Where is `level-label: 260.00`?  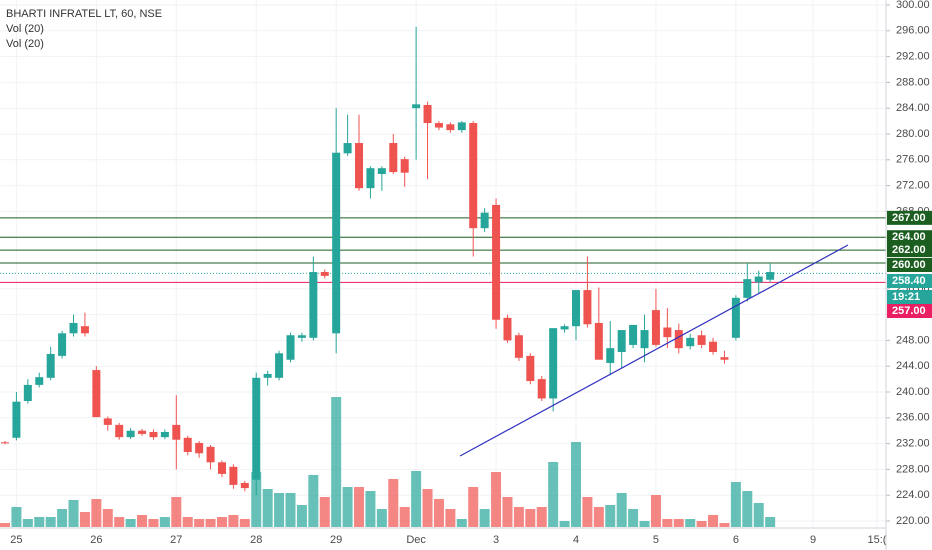 level-label: 260.00 is located at coordinates (909, 265).